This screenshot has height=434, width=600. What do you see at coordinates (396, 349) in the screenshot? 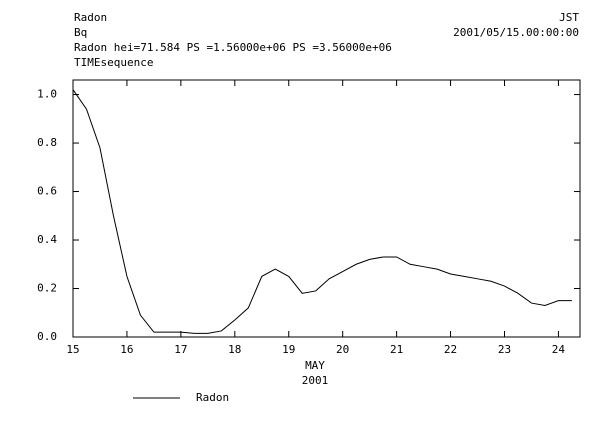
I see `x-tick-label: 21` at bounding box center [396, 349].